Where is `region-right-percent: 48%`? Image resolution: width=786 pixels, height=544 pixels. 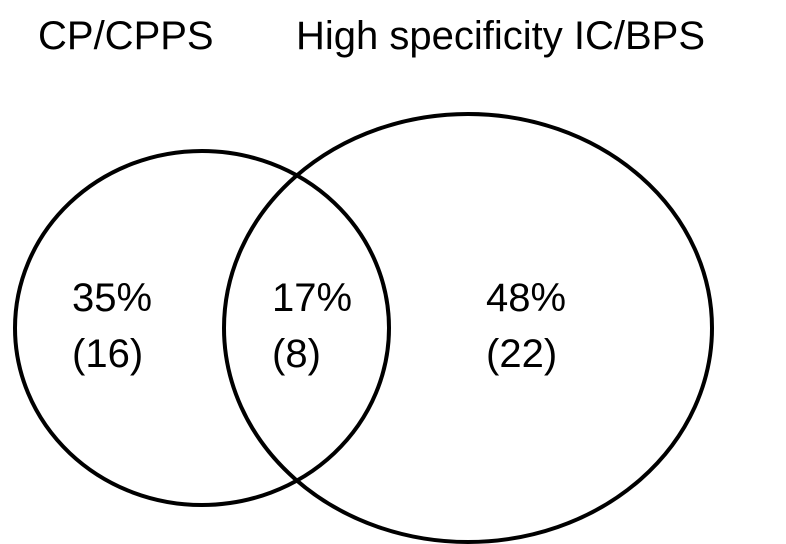
region-right-percent: 48% is located at coordinates (526, 298).